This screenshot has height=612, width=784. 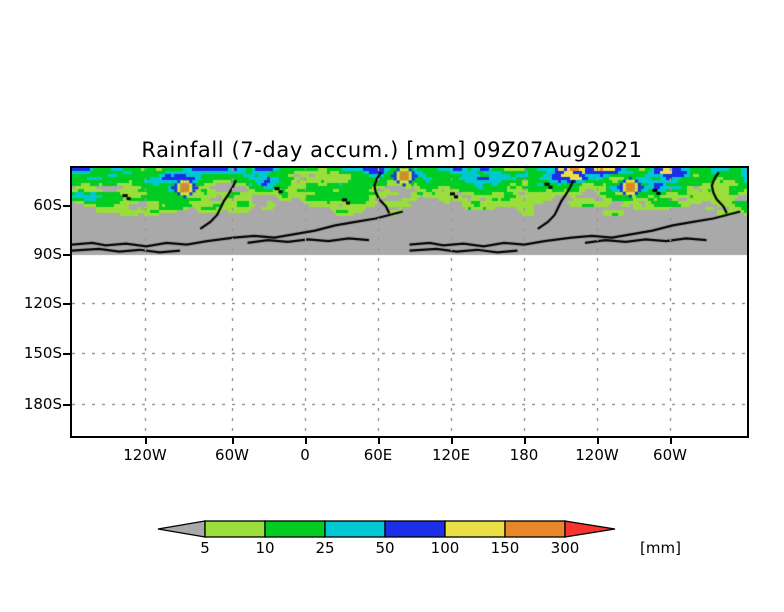 What do you see at coordinates (590, 529) in the screenshot?
I see `colorbar-over-arrow` at bounding box center [590, 529].